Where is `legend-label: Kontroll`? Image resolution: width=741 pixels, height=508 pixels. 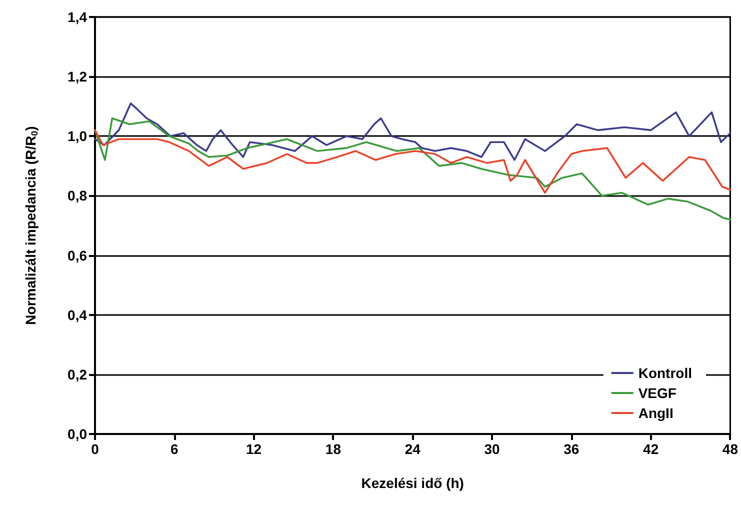 legend-label: Kontroll is located at coordinates (665, 373).